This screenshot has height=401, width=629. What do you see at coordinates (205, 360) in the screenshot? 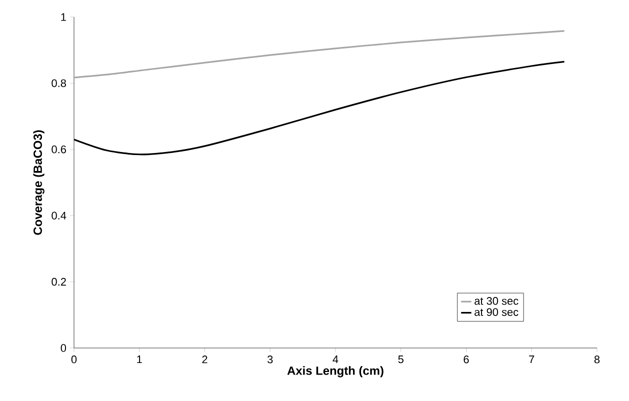
I see `x-tick-label: 2` at bounding box center [205, 360].